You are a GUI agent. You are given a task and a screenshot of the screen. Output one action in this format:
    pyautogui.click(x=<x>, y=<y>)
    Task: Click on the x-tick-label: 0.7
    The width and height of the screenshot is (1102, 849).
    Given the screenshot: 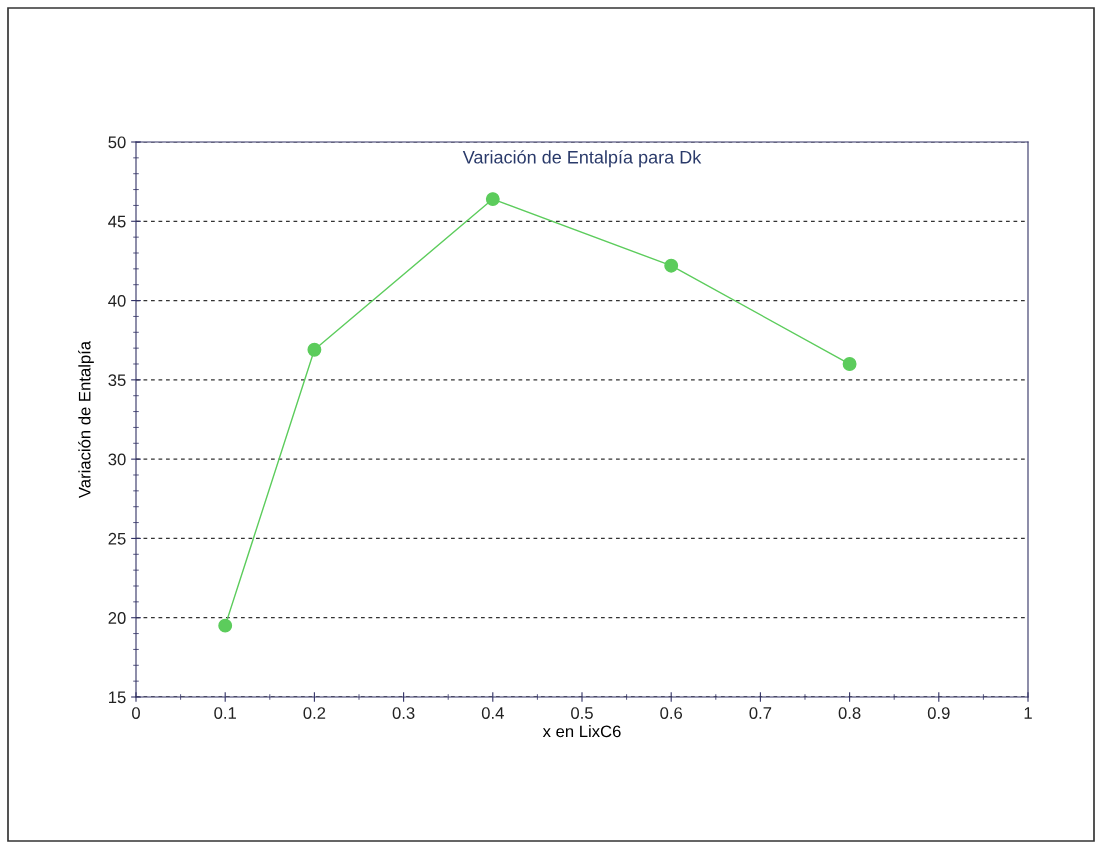 What is the action you would take?
    pyautogui.click(x=760, y=713)
    